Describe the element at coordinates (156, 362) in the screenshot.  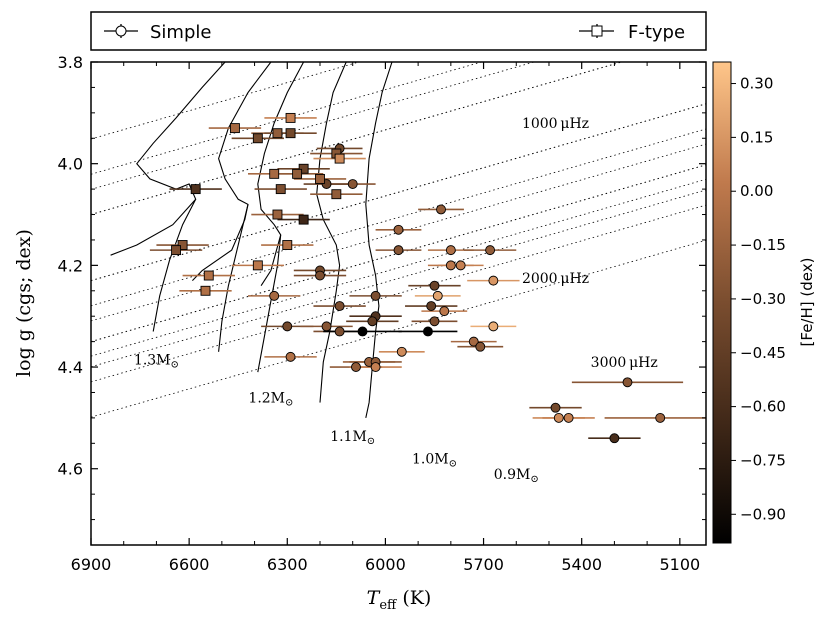
I see `track-mass-label: 1.3M⊙` at that location.